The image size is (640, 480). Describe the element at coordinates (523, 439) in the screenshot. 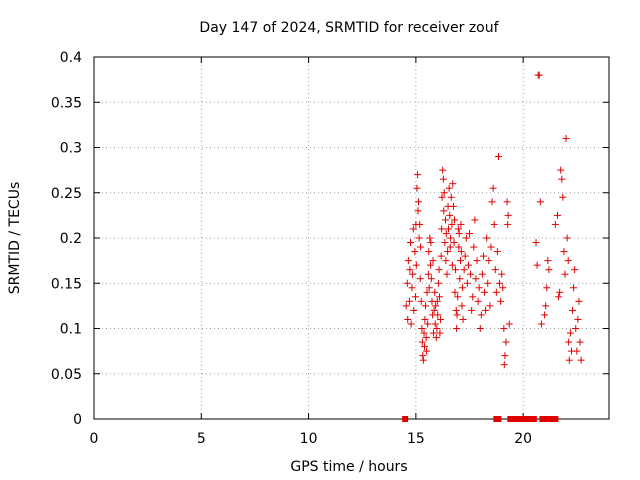

I see `x-tick-label: 20` at that location.